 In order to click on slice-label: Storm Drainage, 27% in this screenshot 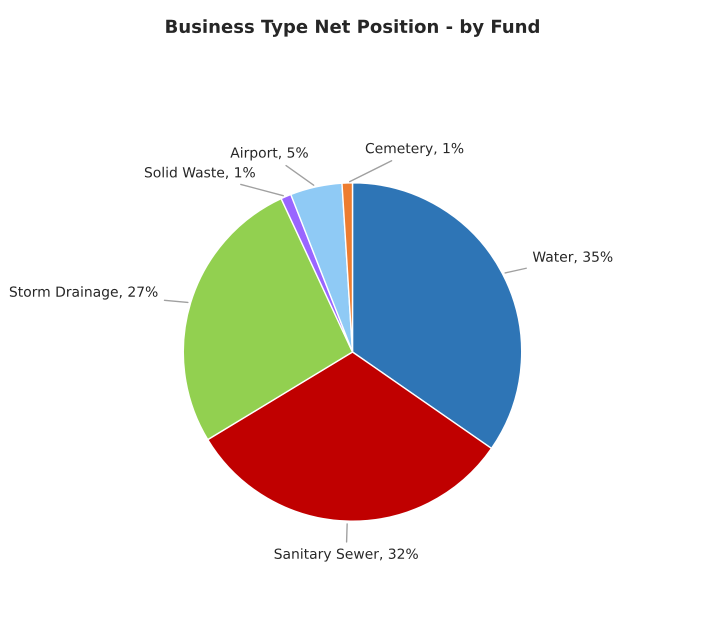, I will do `click(84, 293)`.